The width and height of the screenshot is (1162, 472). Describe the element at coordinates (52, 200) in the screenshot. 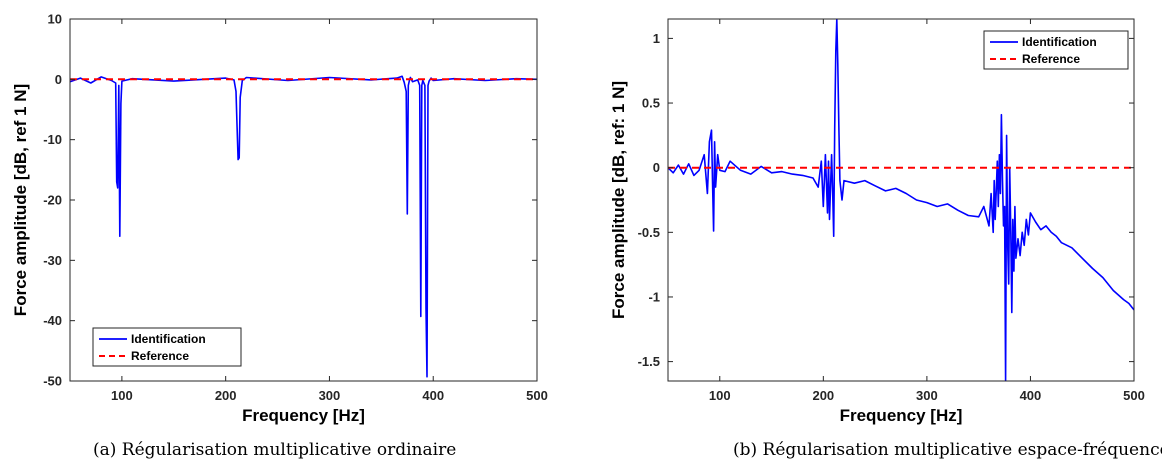

I see `chart-a-y-tick-label: -20` at that location.